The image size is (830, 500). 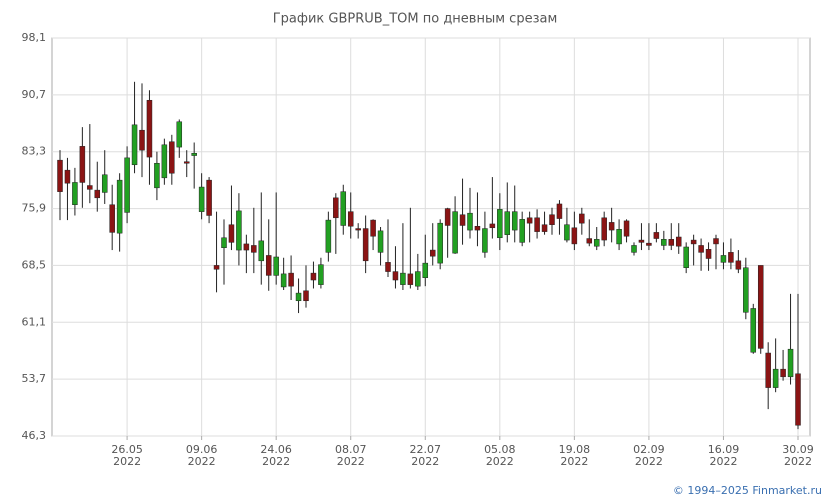 I want to click on x-tick-label: 02.09, so click(x=649, y=449).